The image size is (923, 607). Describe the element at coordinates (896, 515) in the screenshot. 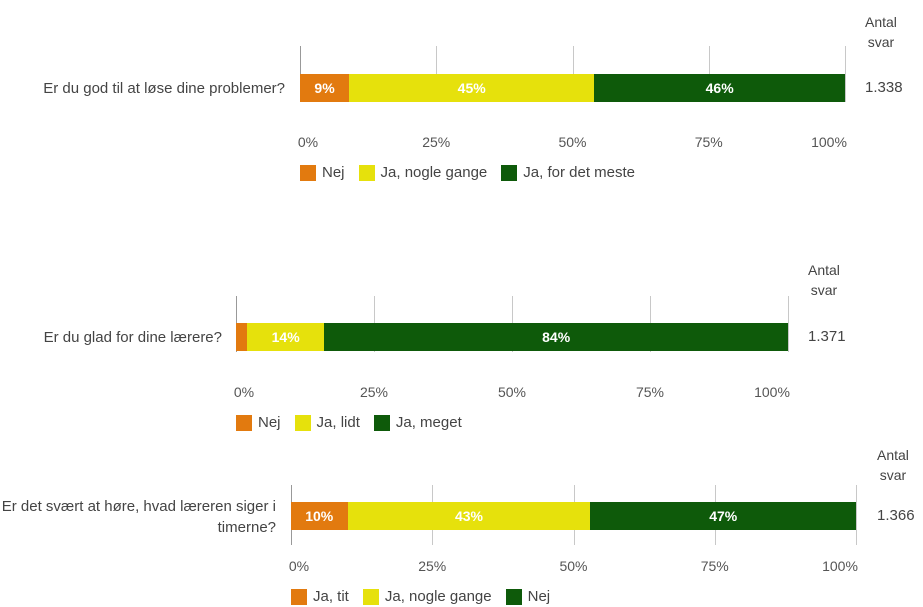

I see `answers-count: 1.366` at that location.